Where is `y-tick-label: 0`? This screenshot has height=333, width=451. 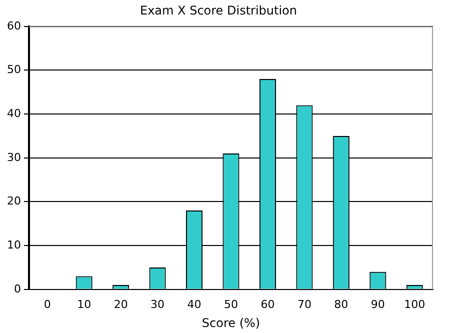
y-tick-label: 0 is located at coordinates (17, 289).